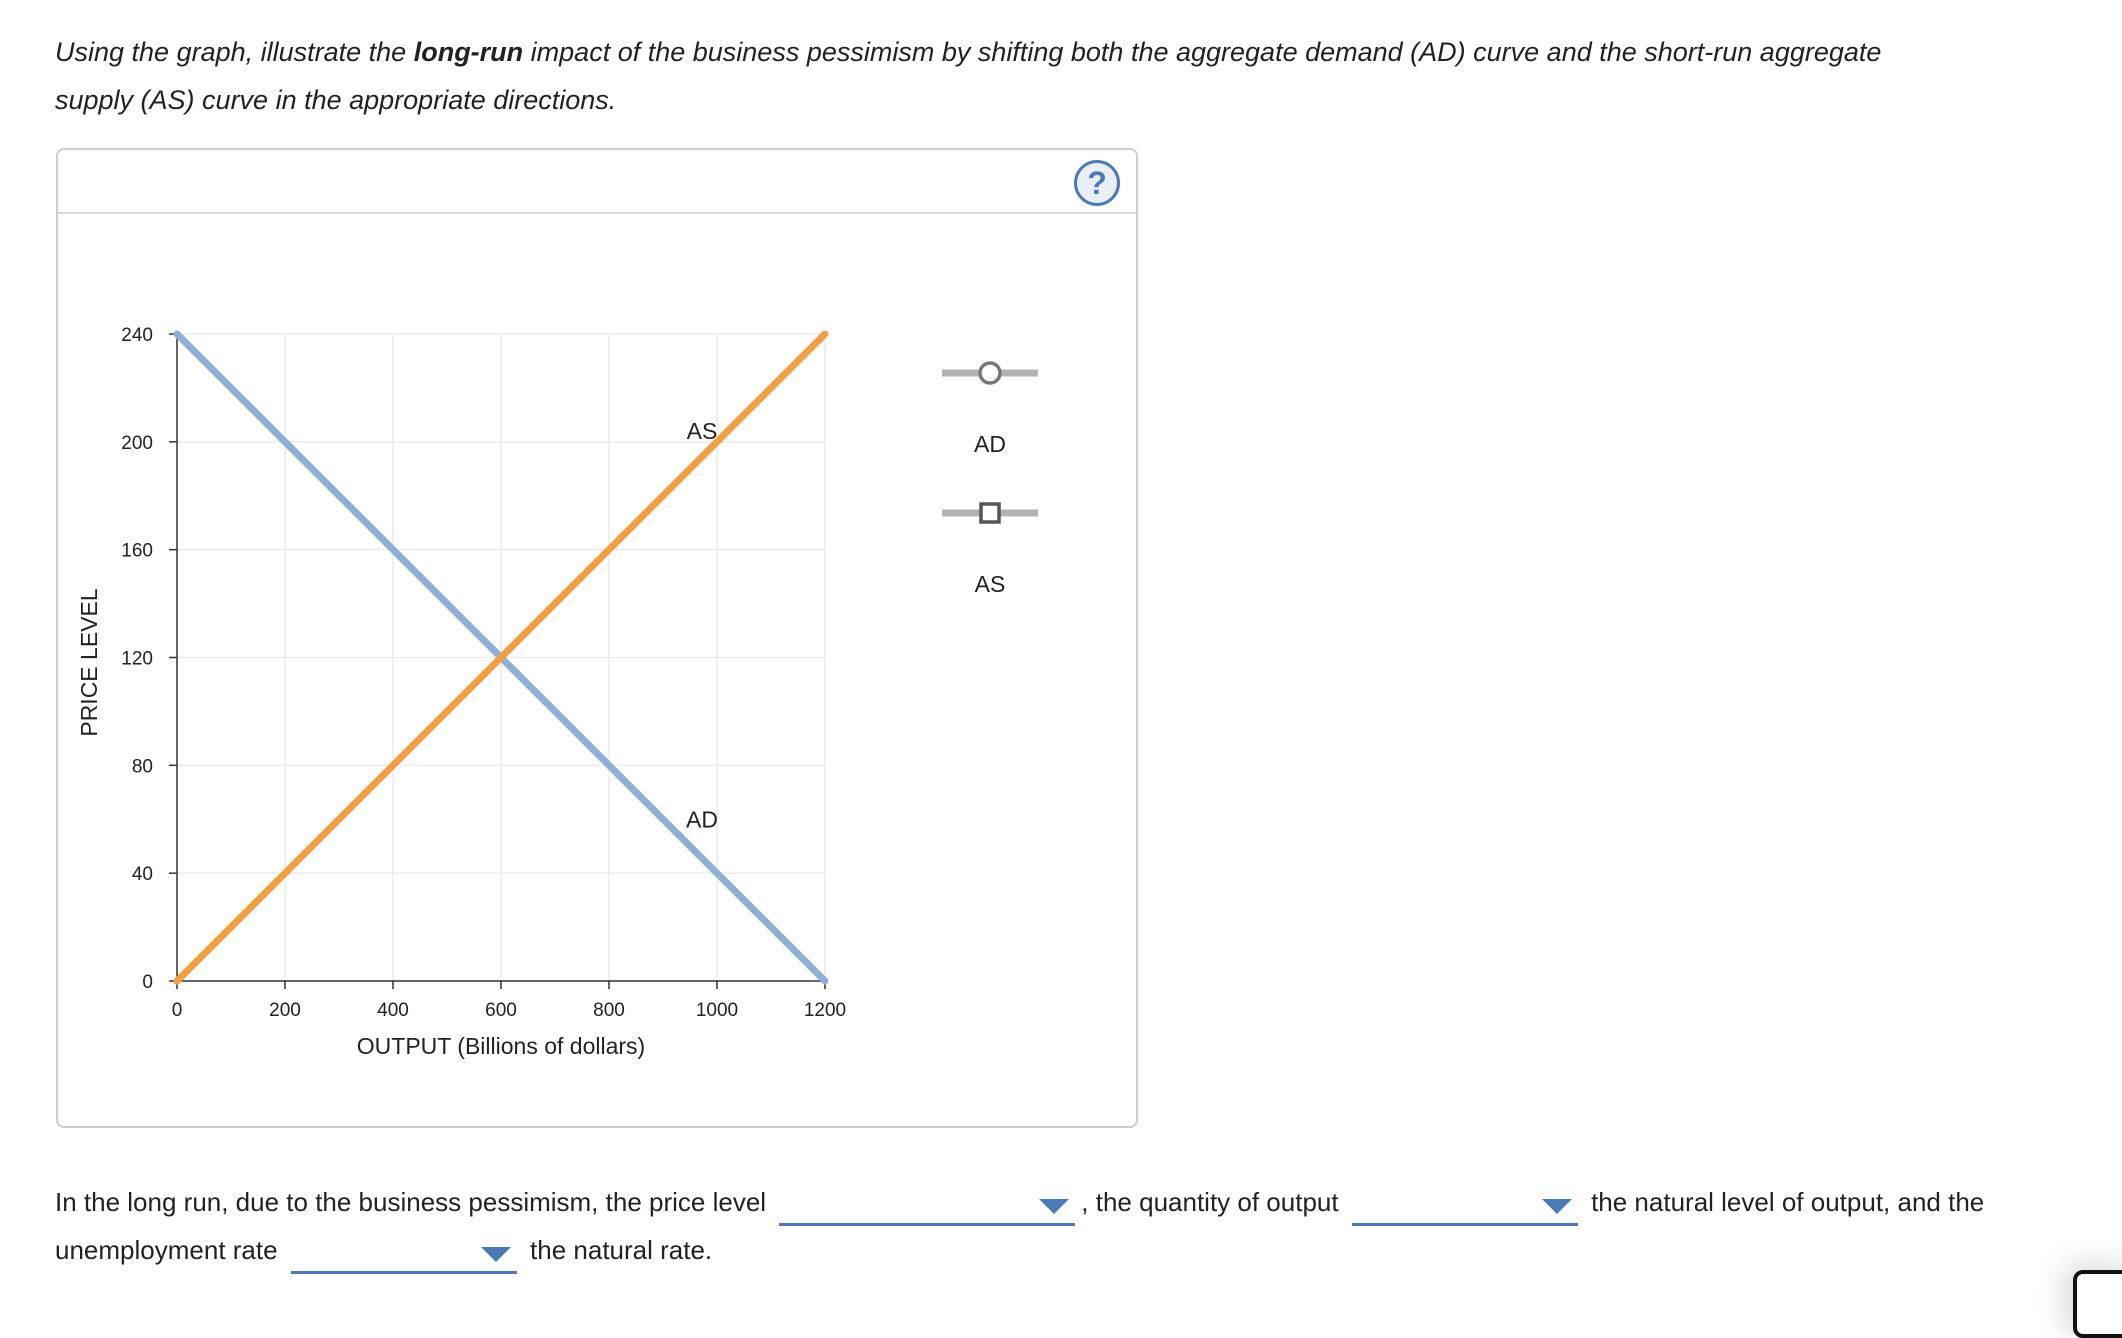  What do you see at coordinates (927, 1206) in the screenshot?
I see `price-level-dropdown` at bounding box center [927, 1206].